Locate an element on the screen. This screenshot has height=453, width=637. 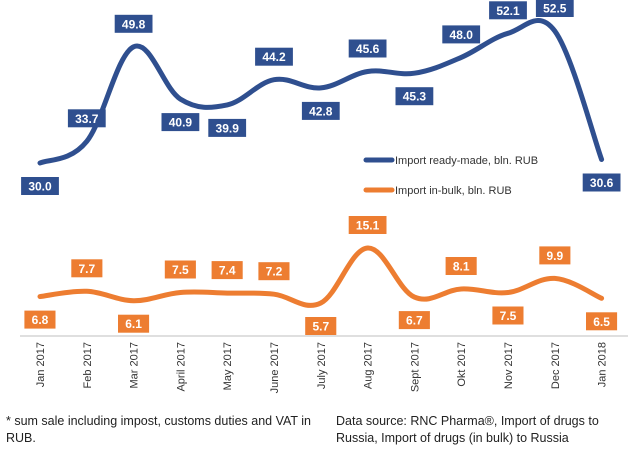
data-label-text: 30.0 is located at coordinates (40, 187).